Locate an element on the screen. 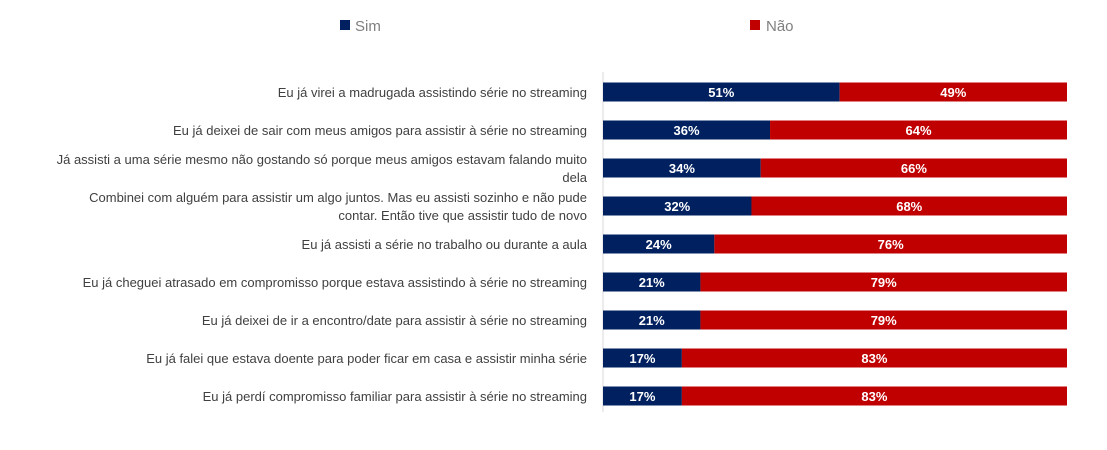 The width and height of the screenshot is (1107, 450). value-label-0-7: 17% is located at coordinates (642, 358).